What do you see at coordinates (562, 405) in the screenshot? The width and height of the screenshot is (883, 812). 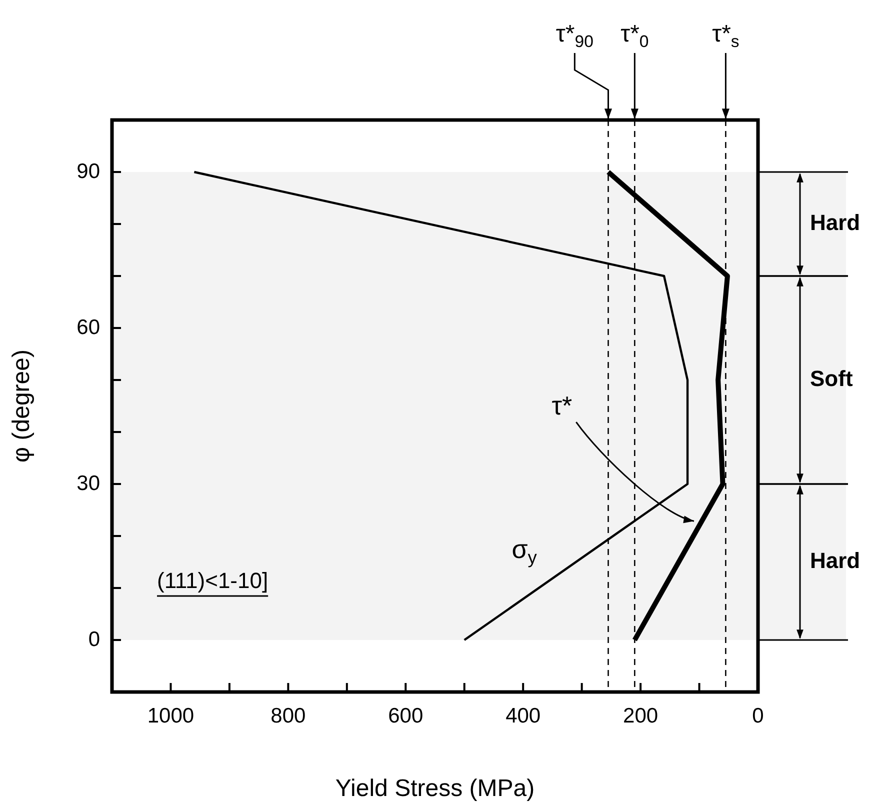 I see `text: τ*` at bounding box center [562, 405].